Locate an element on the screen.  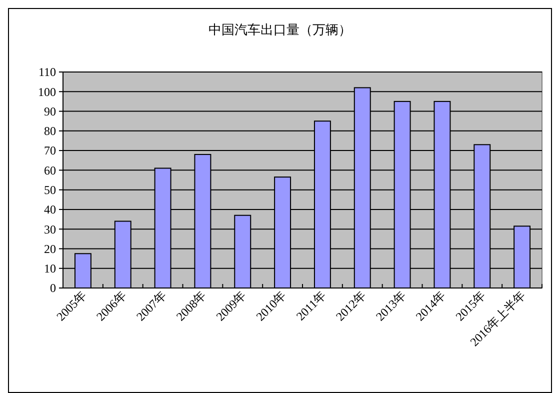
y-tick-label: 30 is located at coordinates (50, 229).